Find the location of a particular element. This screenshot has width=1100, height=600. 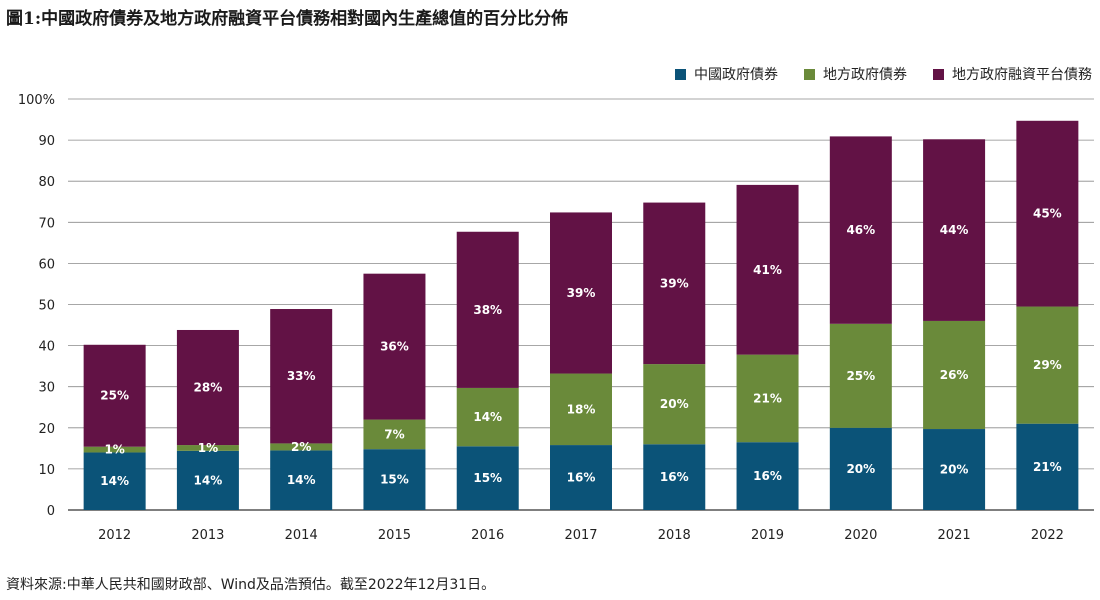

data-label: 18% is located at coordinates (581, 409).